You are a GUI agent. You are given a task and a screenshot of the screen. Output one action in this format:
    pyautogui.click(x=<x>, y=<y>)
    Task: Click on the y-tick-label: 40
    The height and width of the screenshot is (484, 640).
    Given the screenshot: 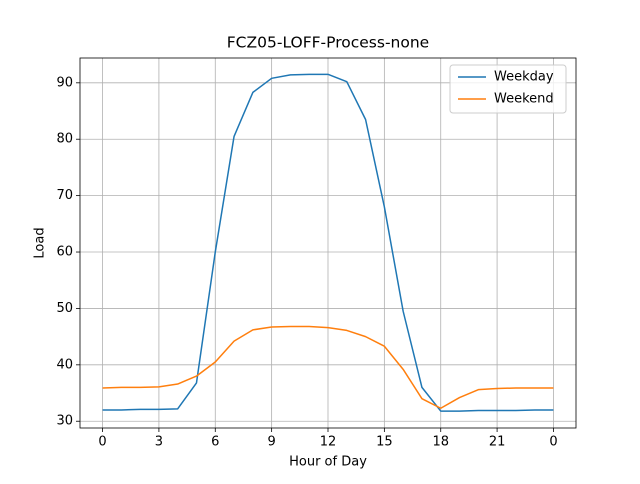 What is the action you would take?
    pyautogui.click(x=64, y=364)
    